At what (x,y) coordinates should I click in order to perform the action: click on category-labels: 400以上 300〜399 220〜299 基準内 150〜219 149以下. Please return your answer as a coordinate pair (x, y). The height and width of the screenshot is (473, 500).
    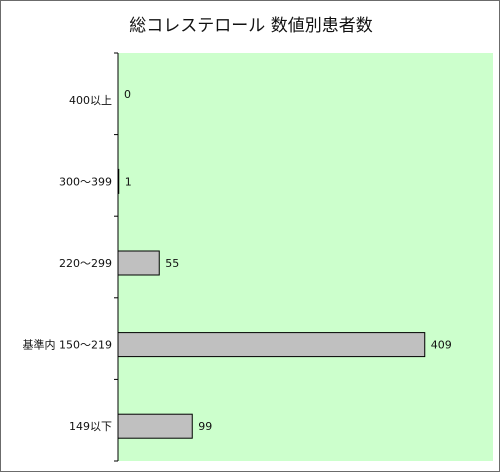
    Looking at the image, I should click on (68, 263).